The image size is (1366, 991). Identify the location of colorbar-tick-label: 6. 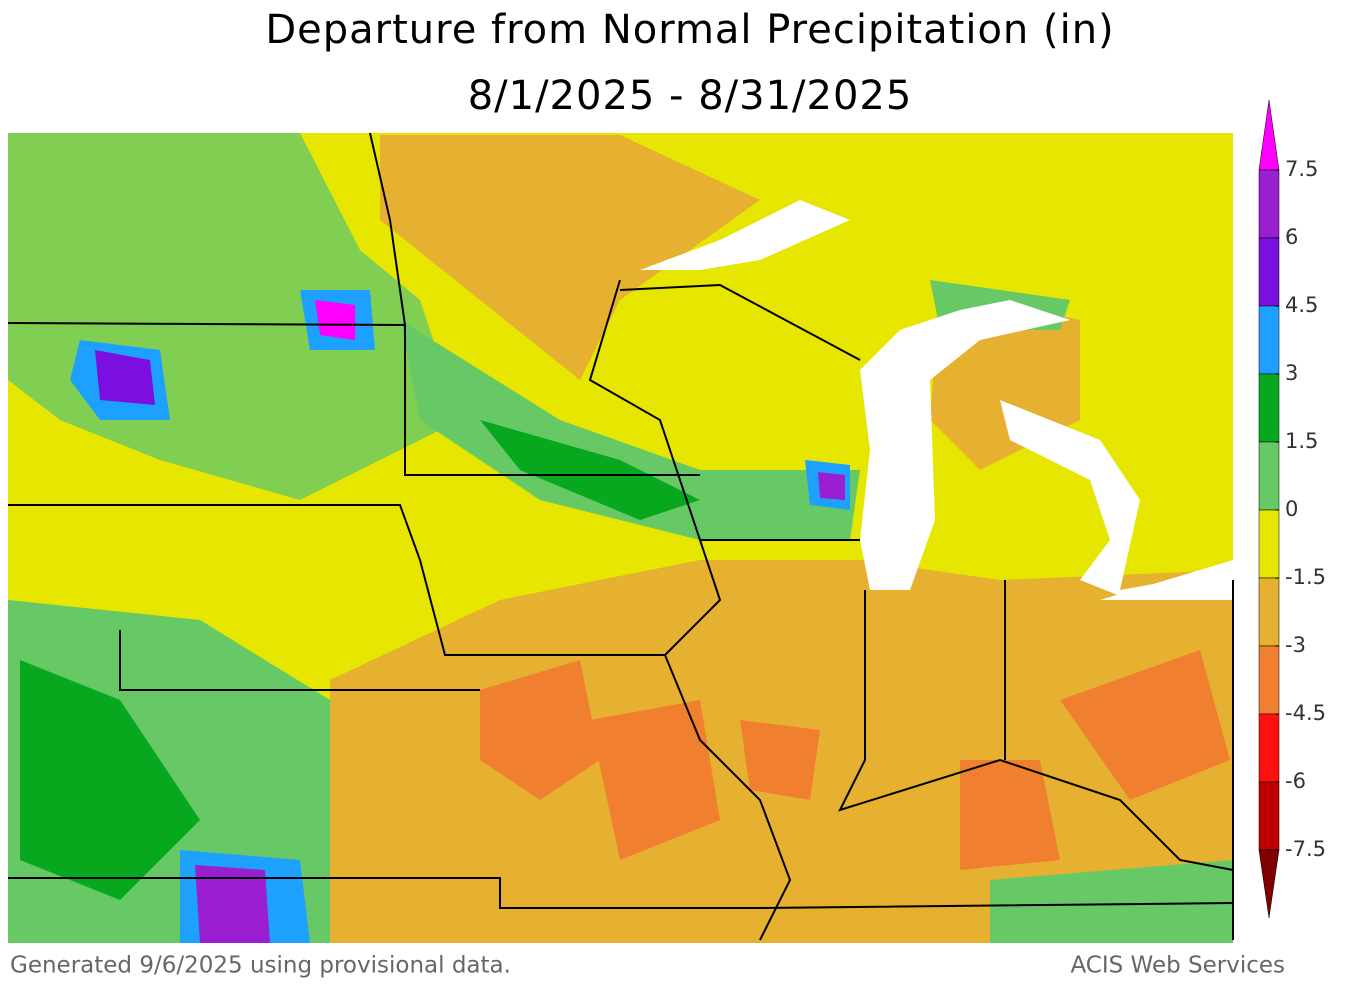
(1291, 237).